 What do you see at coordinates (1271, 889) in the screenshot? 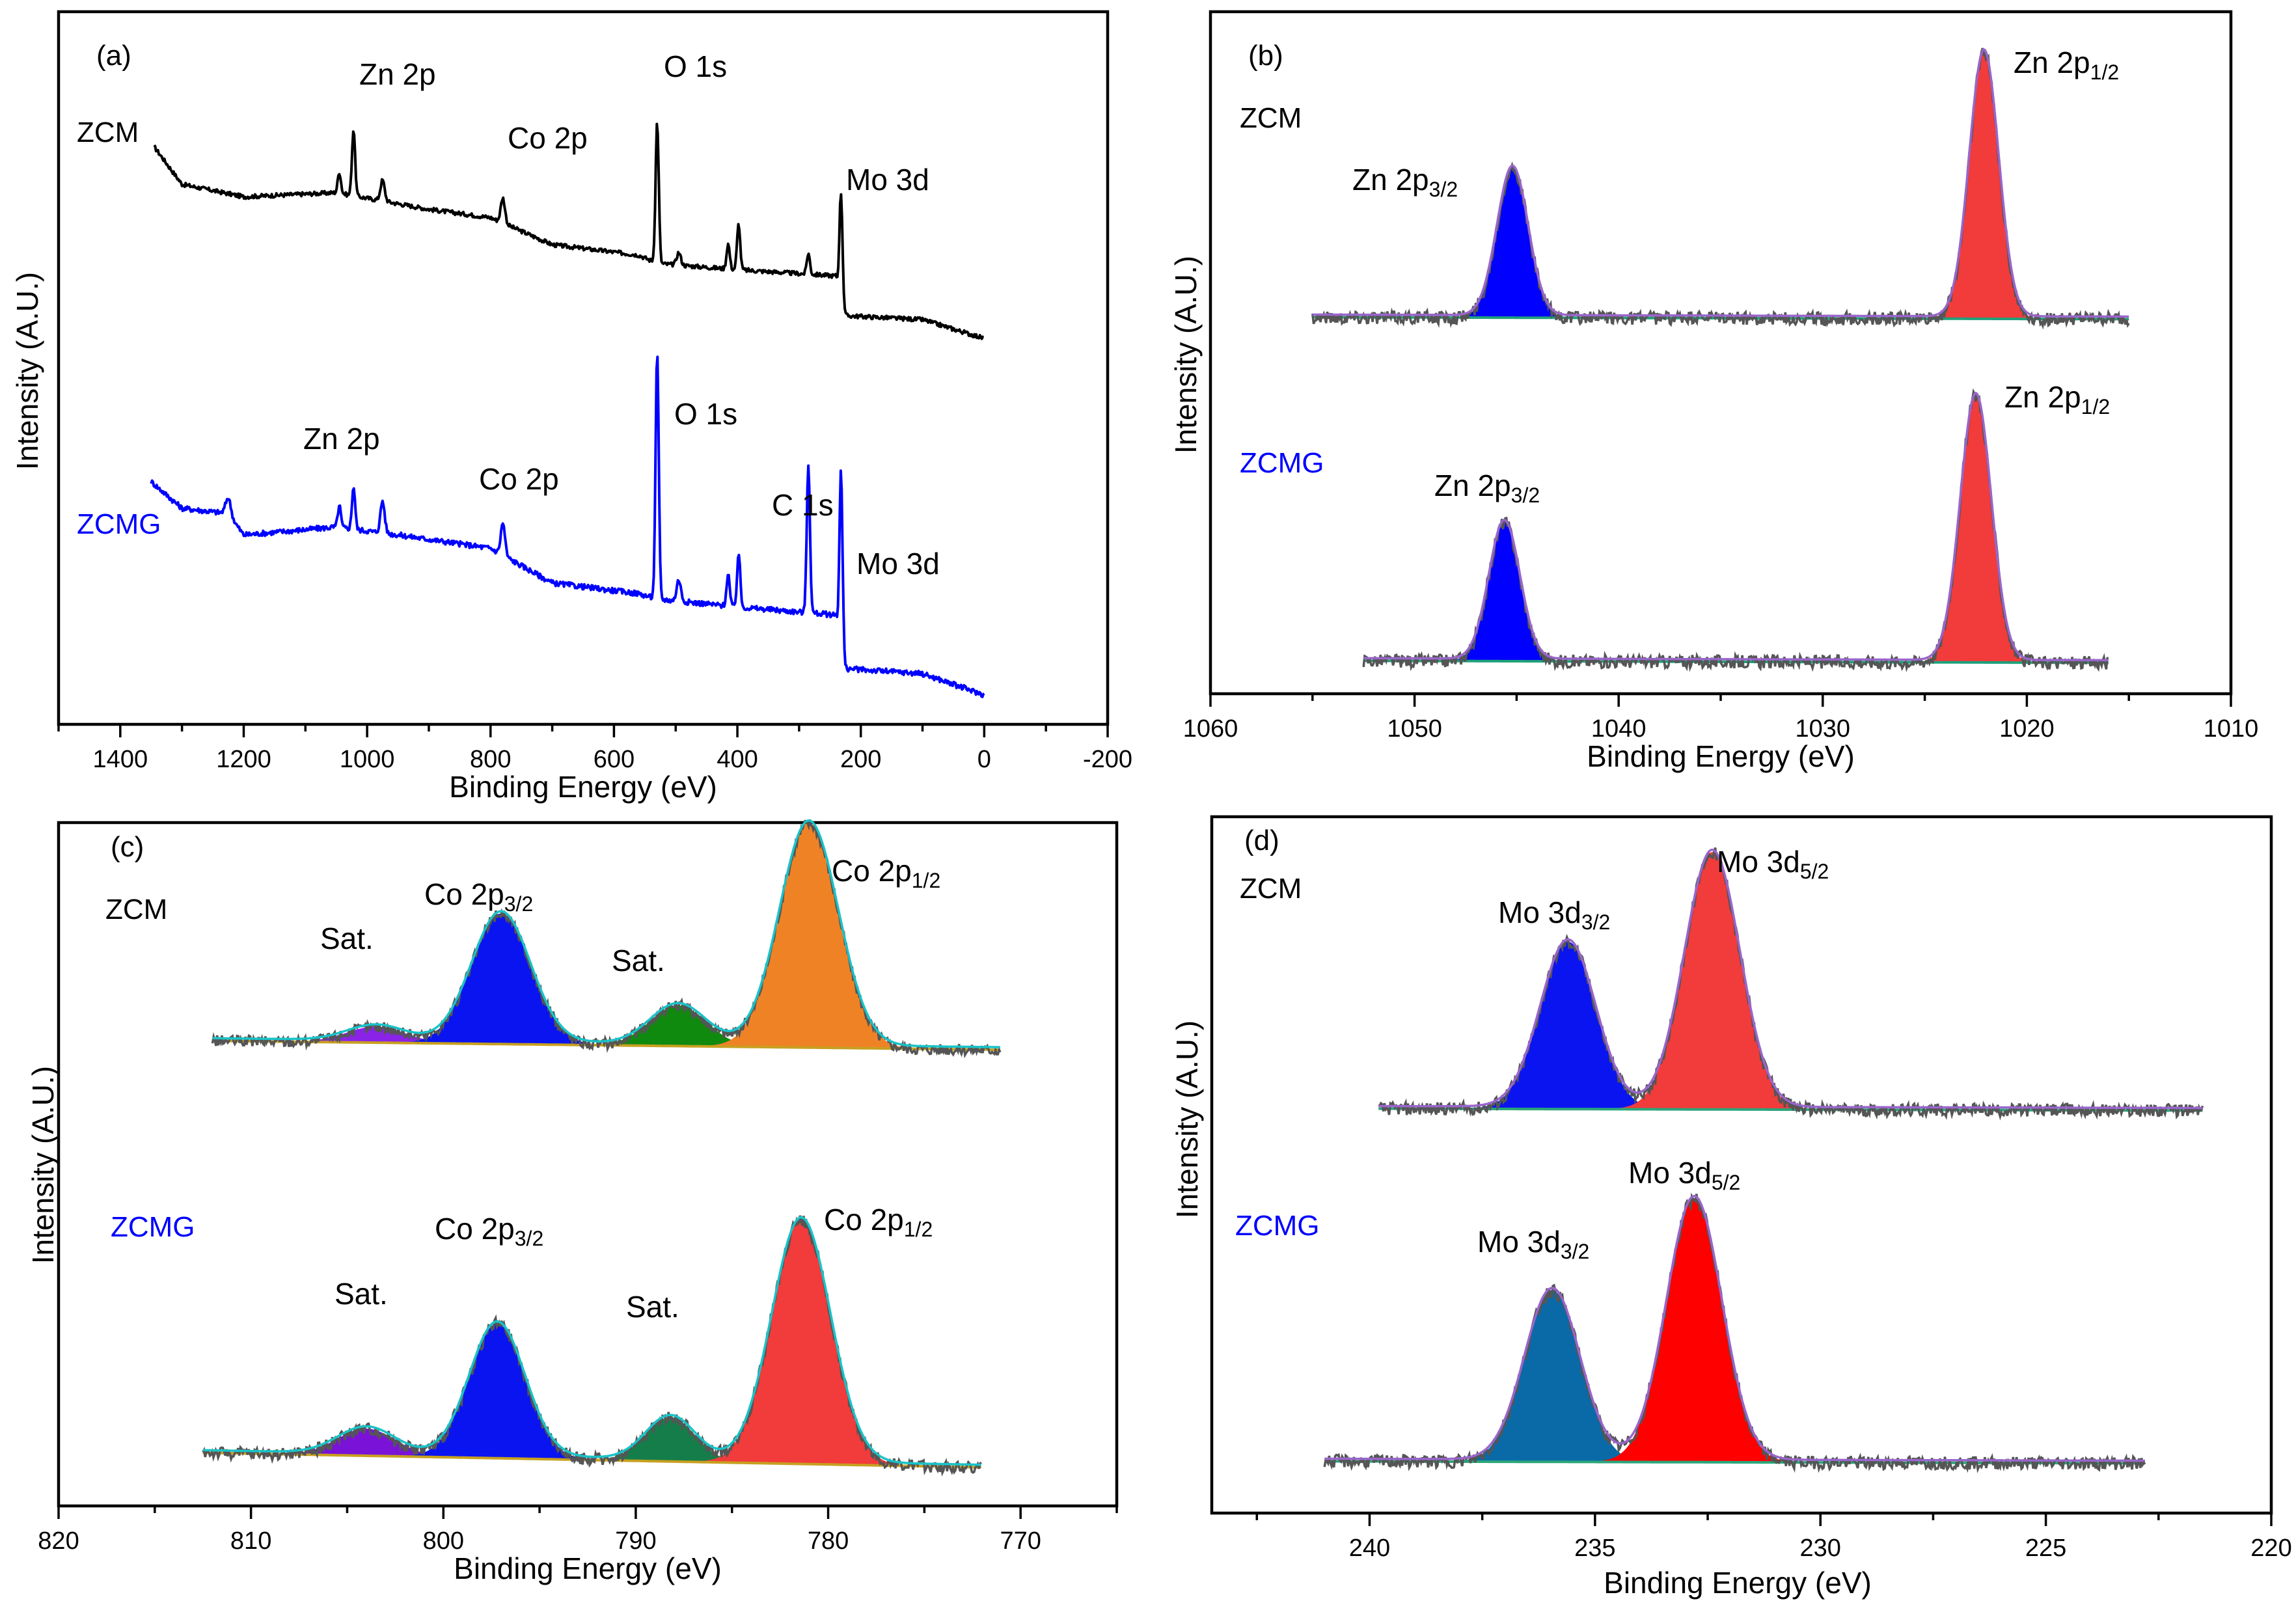
I see `panel-d-zcm-label: ZCM` at bounding box center [1271, 889].